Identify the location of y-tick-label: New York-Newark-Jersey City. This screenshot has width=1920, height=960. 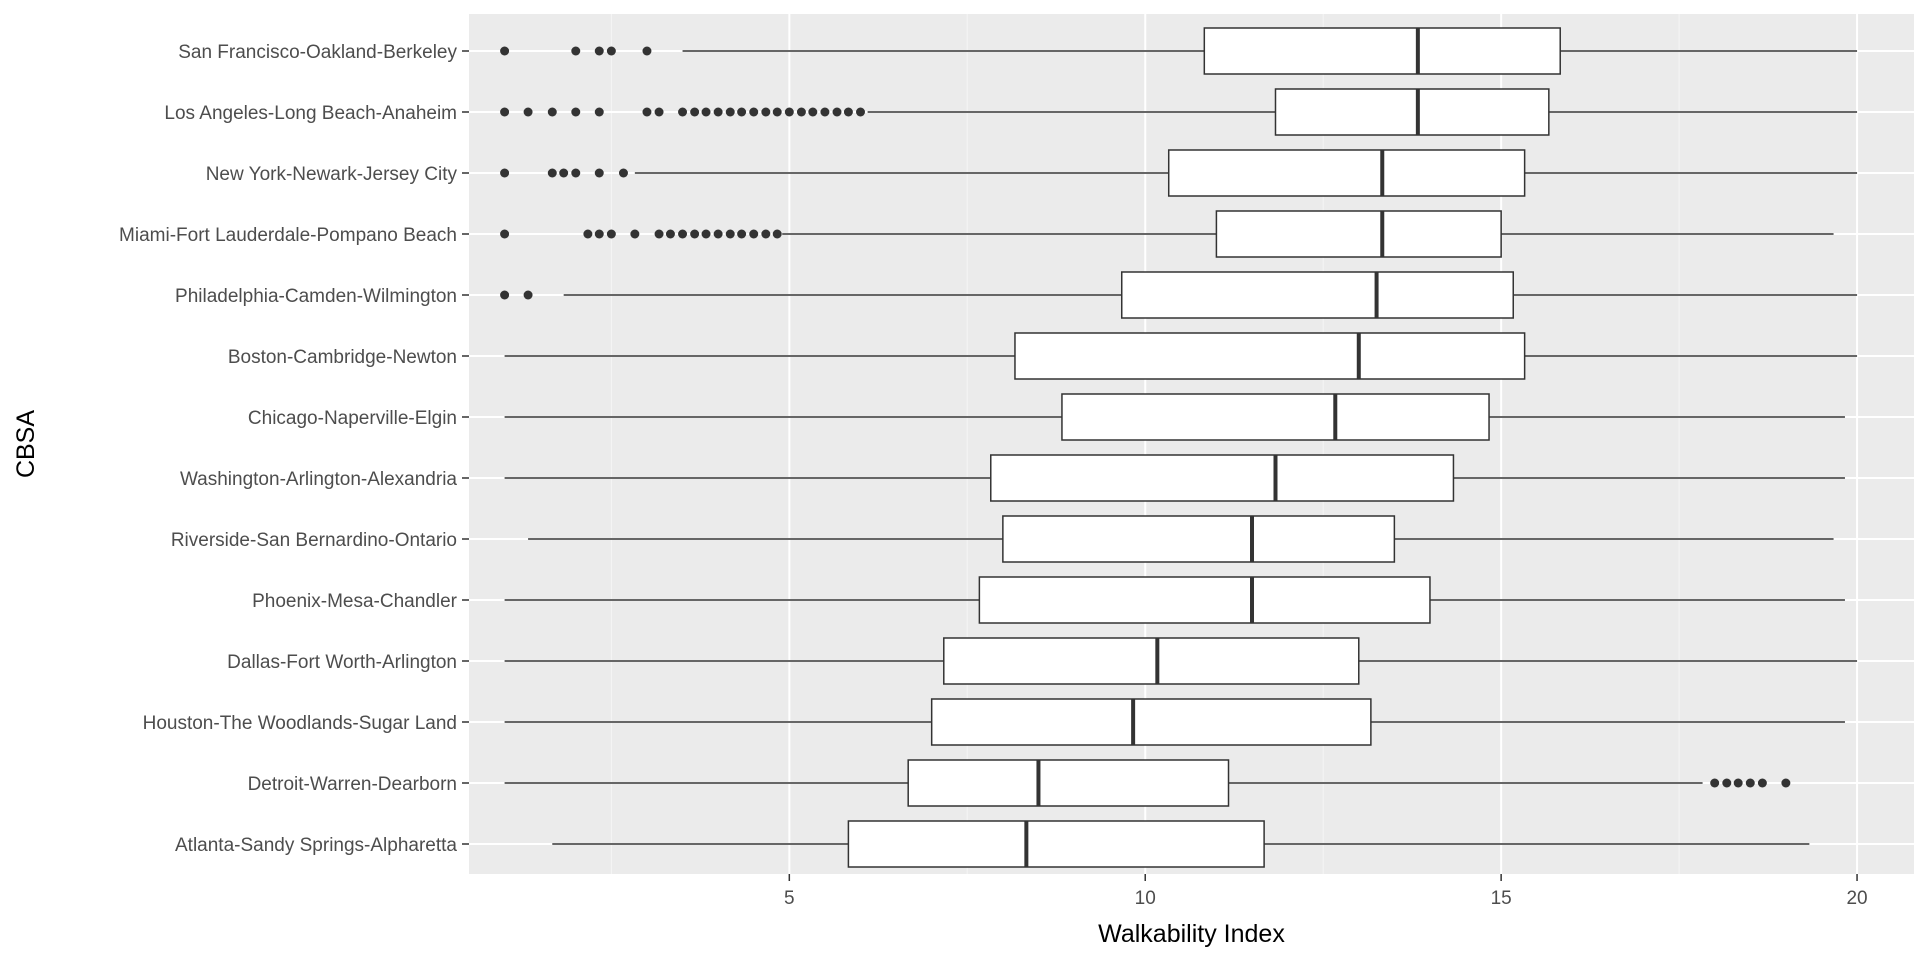
(332, 174).